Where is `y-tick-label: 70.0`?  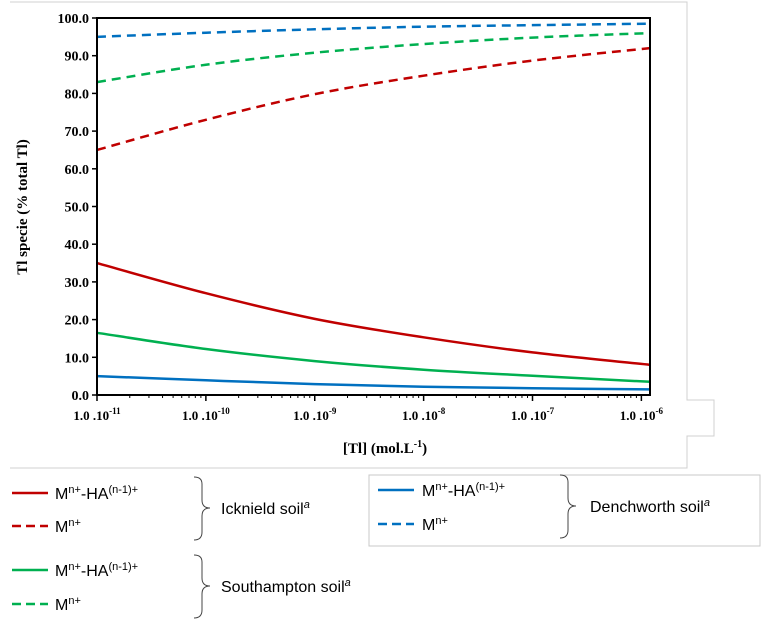
y-tick-label: 70.0 is located at coordinates (77, 132).